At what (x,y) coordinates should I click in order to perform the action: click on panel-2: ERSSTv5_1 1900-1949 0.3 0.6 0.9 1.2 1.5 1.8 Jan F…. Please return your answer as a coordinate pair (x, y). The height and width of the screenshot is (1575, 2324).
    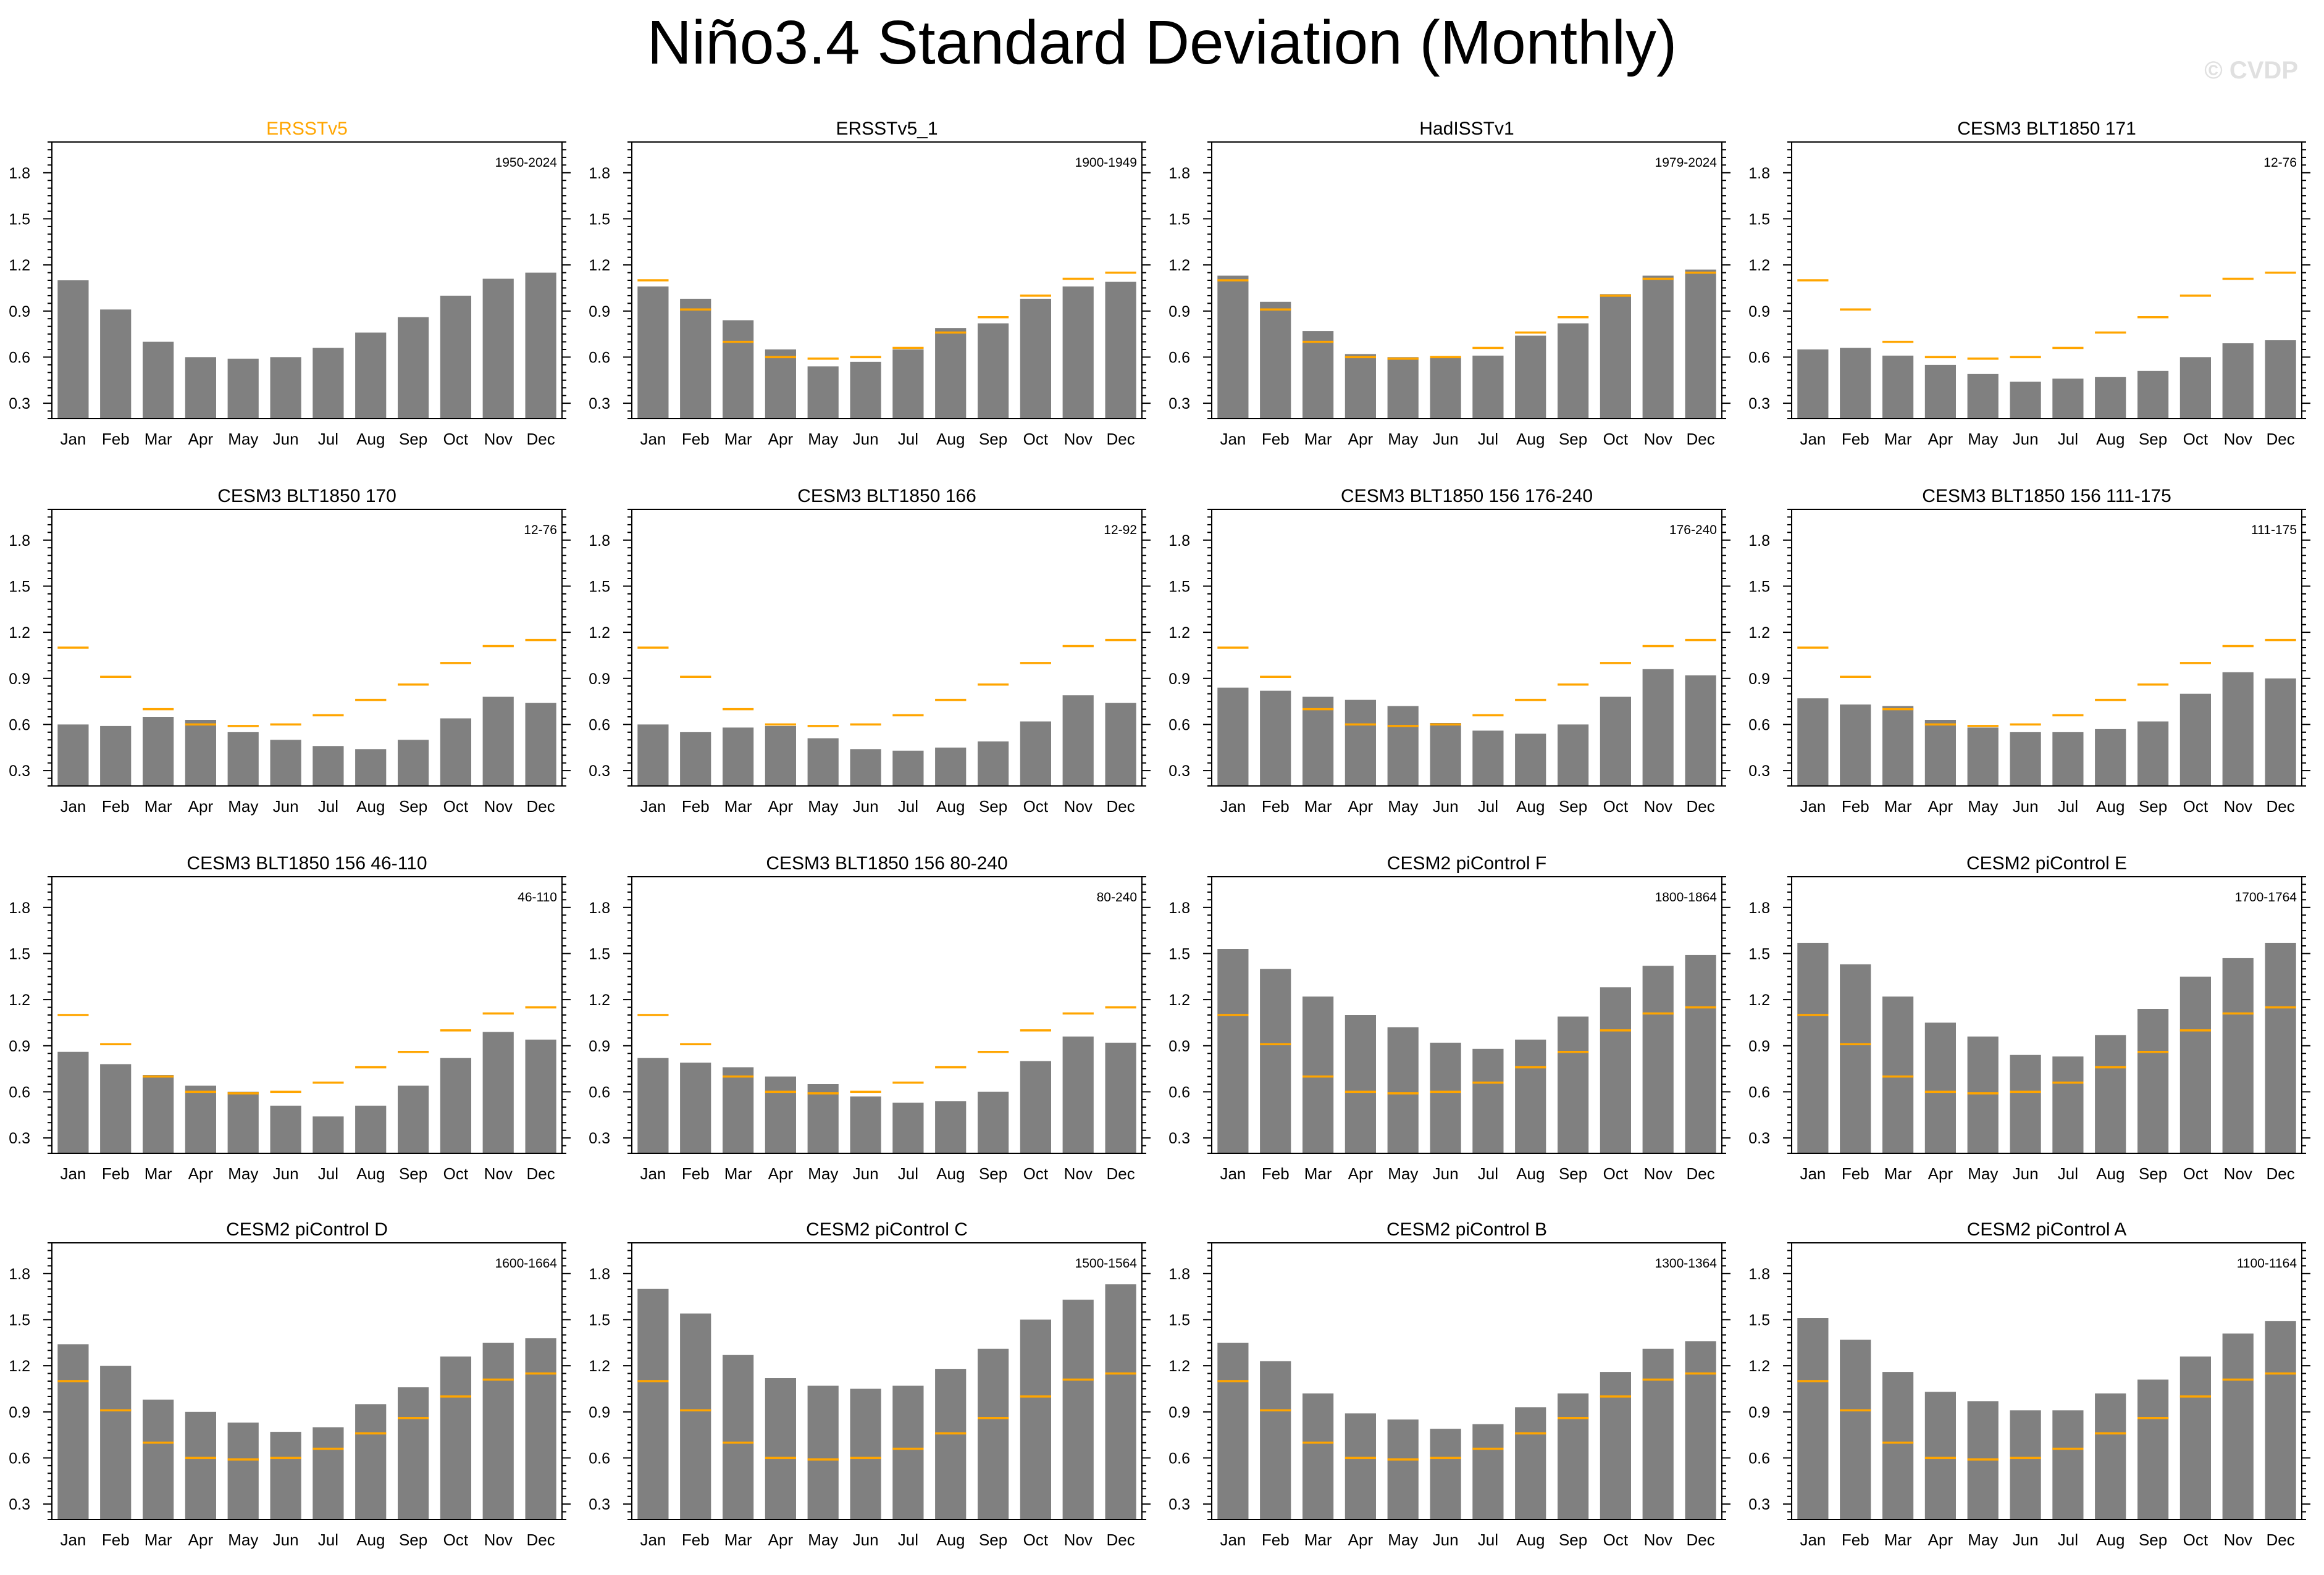
    Looking at the image, I should click on (870, 283).